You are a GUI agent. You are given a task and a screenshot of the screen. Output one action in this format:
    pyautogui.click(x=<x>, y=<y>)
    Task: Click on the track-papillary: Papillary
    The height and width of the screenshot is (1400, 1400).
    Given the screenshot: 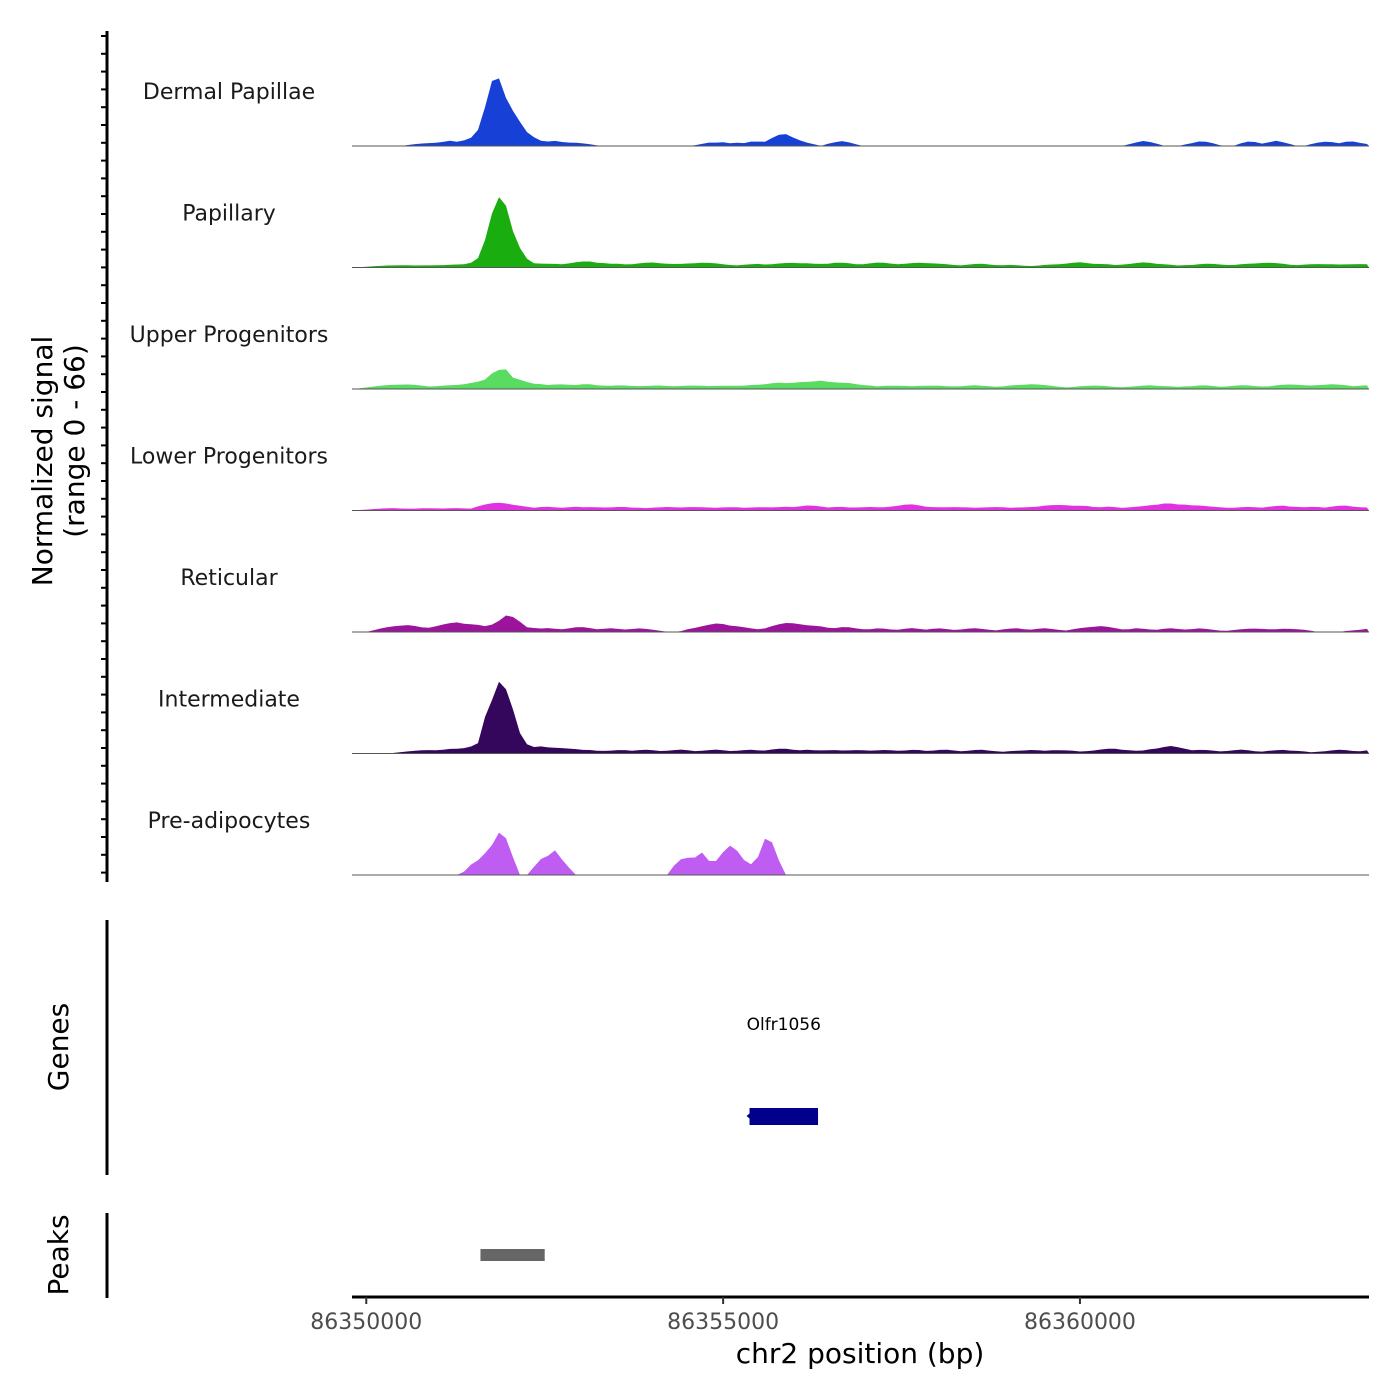 What is the action you would take?
    pyautogui.click(x=775, y=232)
    